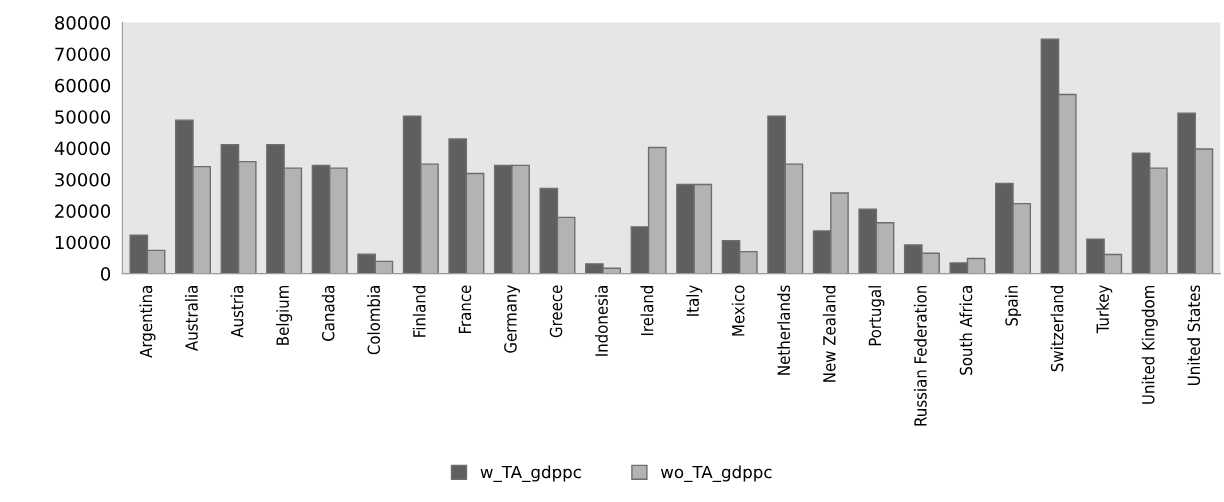  I want to click on y-tick-label: 60000, so click(83, 85).